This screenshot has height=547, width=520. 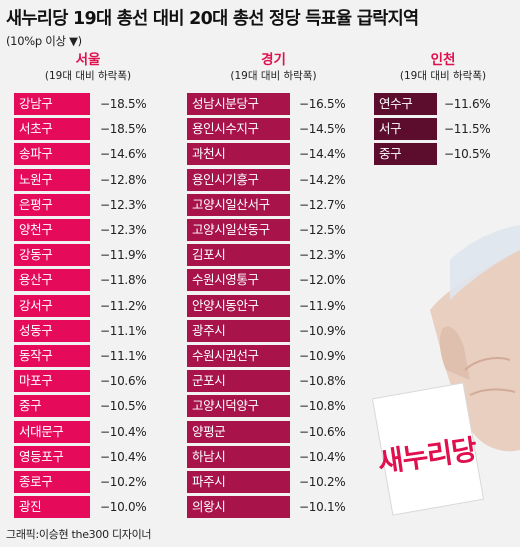 I want to click on table-row: 서초구 −18.5%, so click(x=88, y=129).